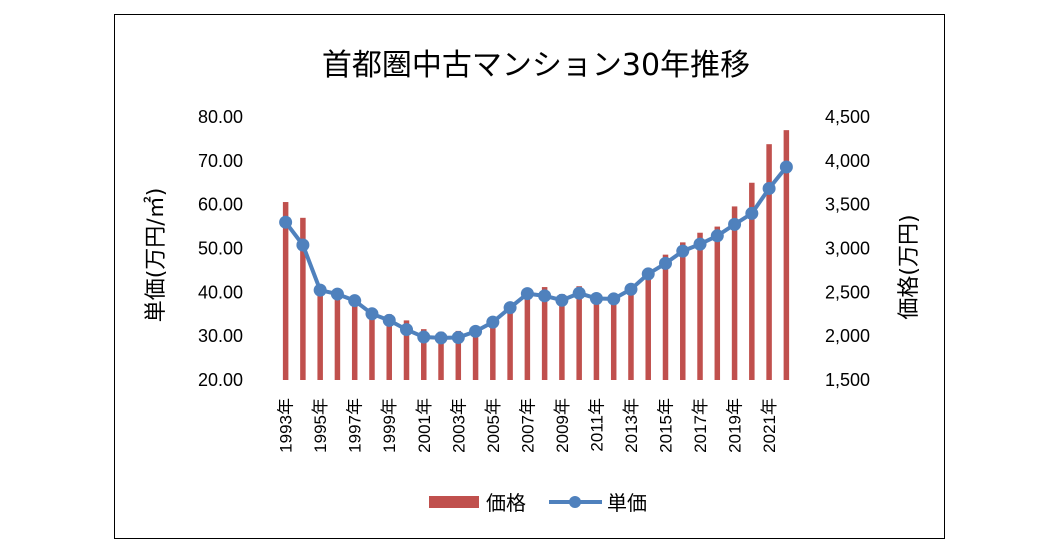  Describe the element at coordinates (847, 161) in the screenshot. I see `right-tick-label: 4,000` at that location.